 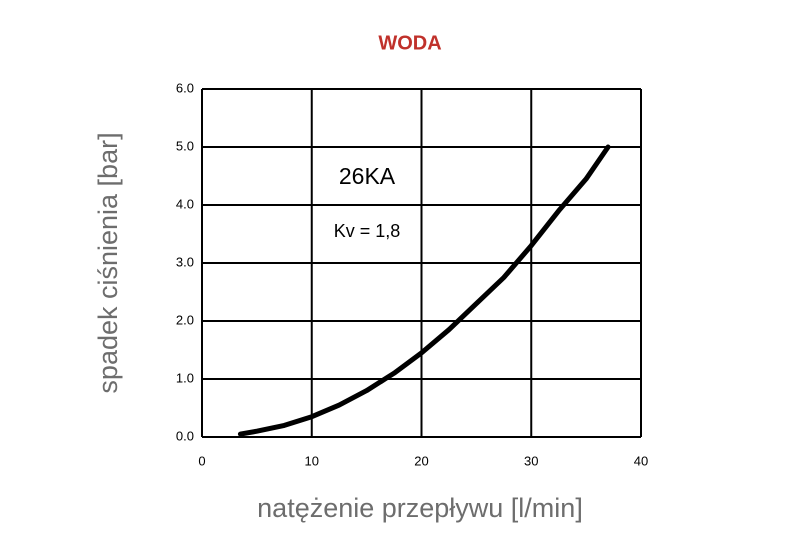 I want to click on y-tick-label: 5.0, so click(x=185, y=145).